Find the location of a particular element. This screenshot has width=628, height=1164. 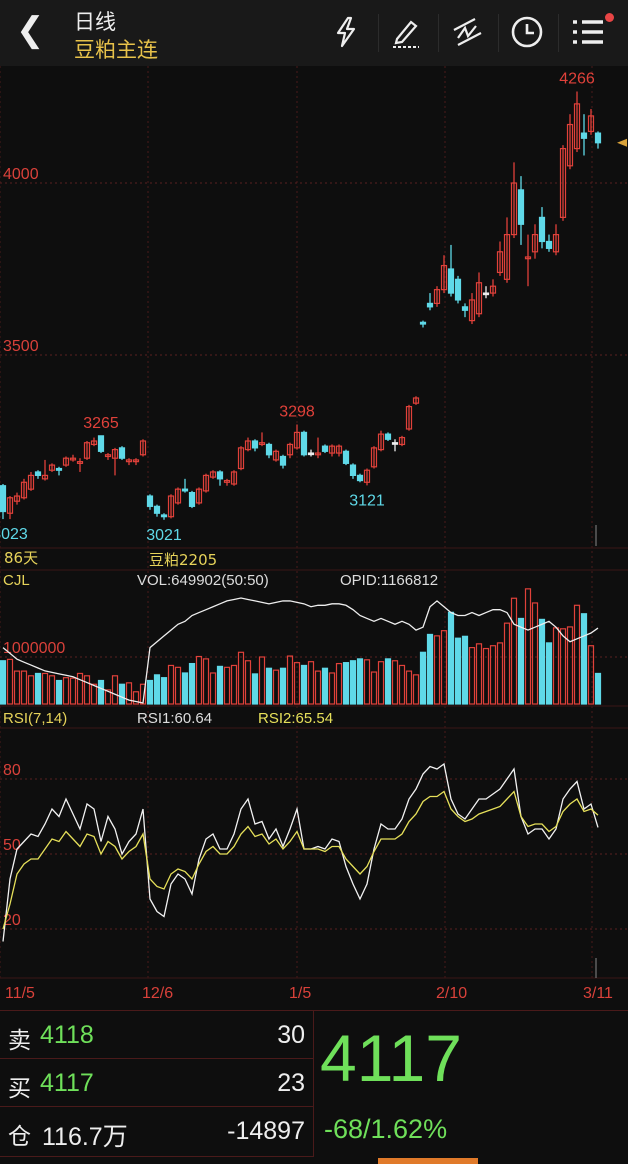

bid-row: 买 4117 23 is located at coordinates (157, 1083).